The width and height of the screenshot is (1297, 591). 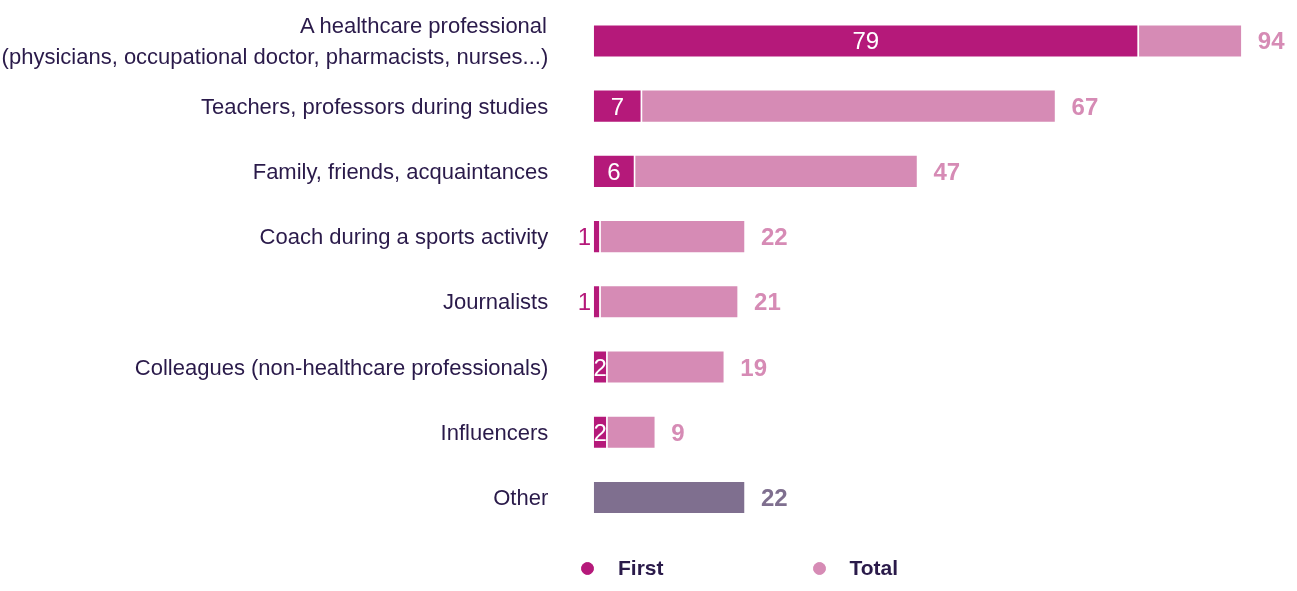 What do you see at coordinates (341, 367) in the screenshot?
I see `y-tick-label: Colleagues (non-healthcare professionals)` at bounding box center [341, 367].